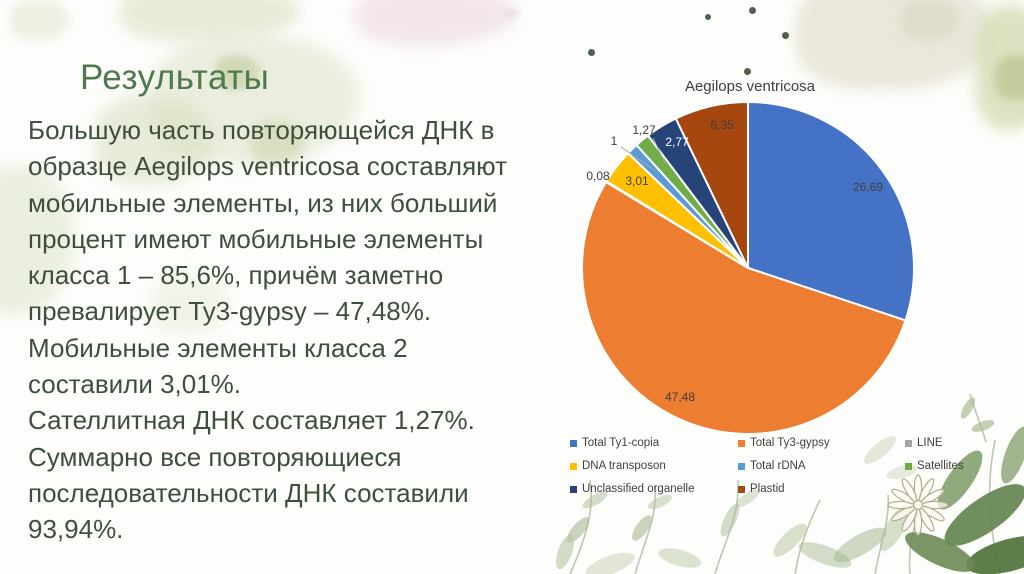 This screenshot has width=1024, height=574. Describe the element at coordinates (236, 275) in the screenshot. I see `body-line: класса 1 – 85,6%, причём заметно` at that location.